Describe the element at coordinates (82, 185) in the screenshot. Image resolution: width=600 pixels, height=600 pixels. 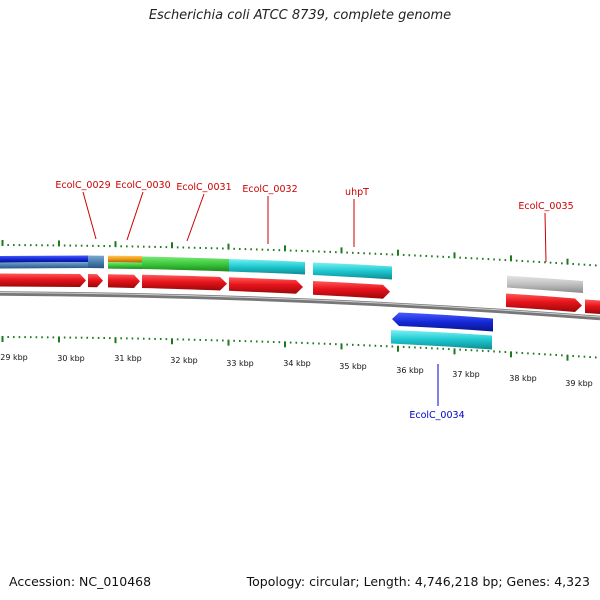
I see `gene-label-ecolc-0029: EcolC_0029` at that location.